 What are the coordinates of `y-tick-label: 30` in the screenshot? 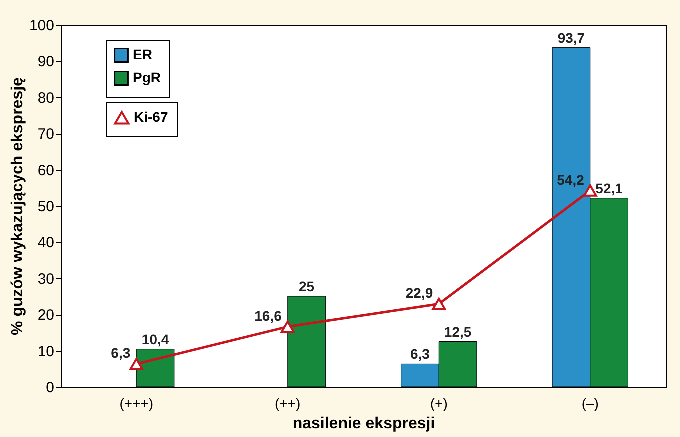 It's located at (46, 279).